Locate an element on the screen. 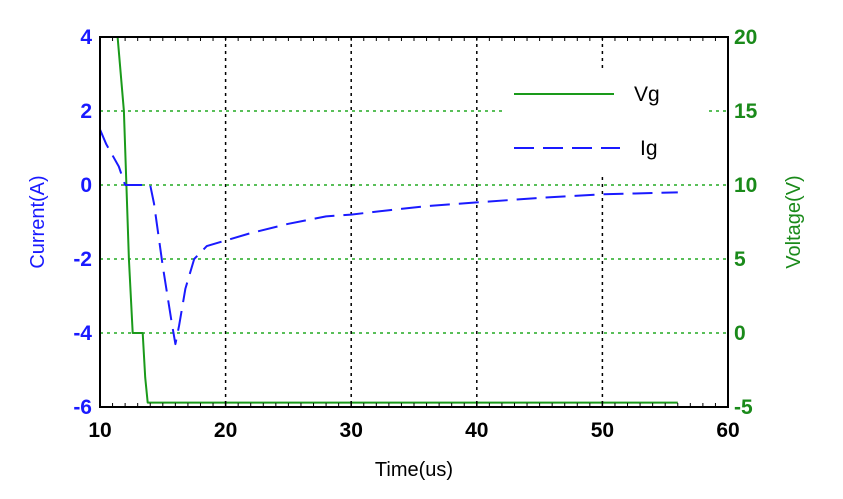  x-axis-label: Time(us) is located at coordinates (414, 470).